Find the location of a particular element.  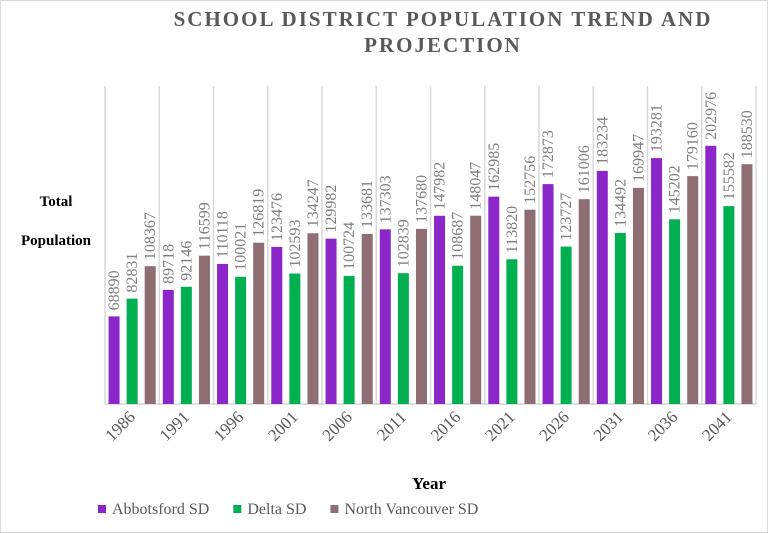

data-label: 126819 is located at coordinates (259, 213).